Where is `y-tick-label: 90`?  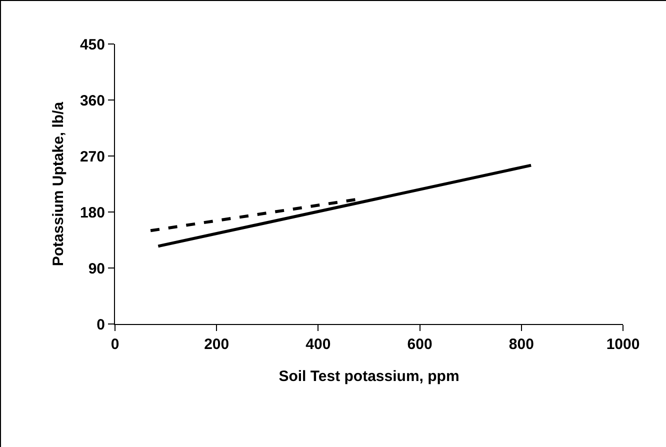 y-tick-label: 90 is located at coordinates (96, 269).